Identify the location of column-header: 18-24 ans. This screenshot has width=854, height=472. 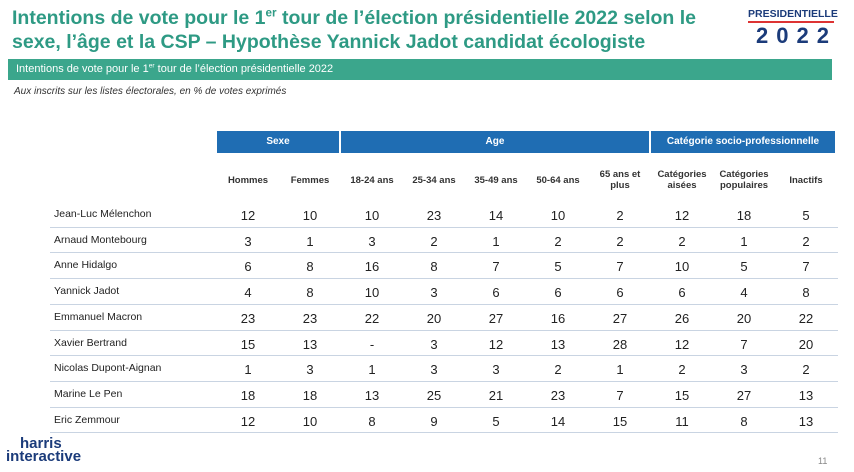
(372, 180).